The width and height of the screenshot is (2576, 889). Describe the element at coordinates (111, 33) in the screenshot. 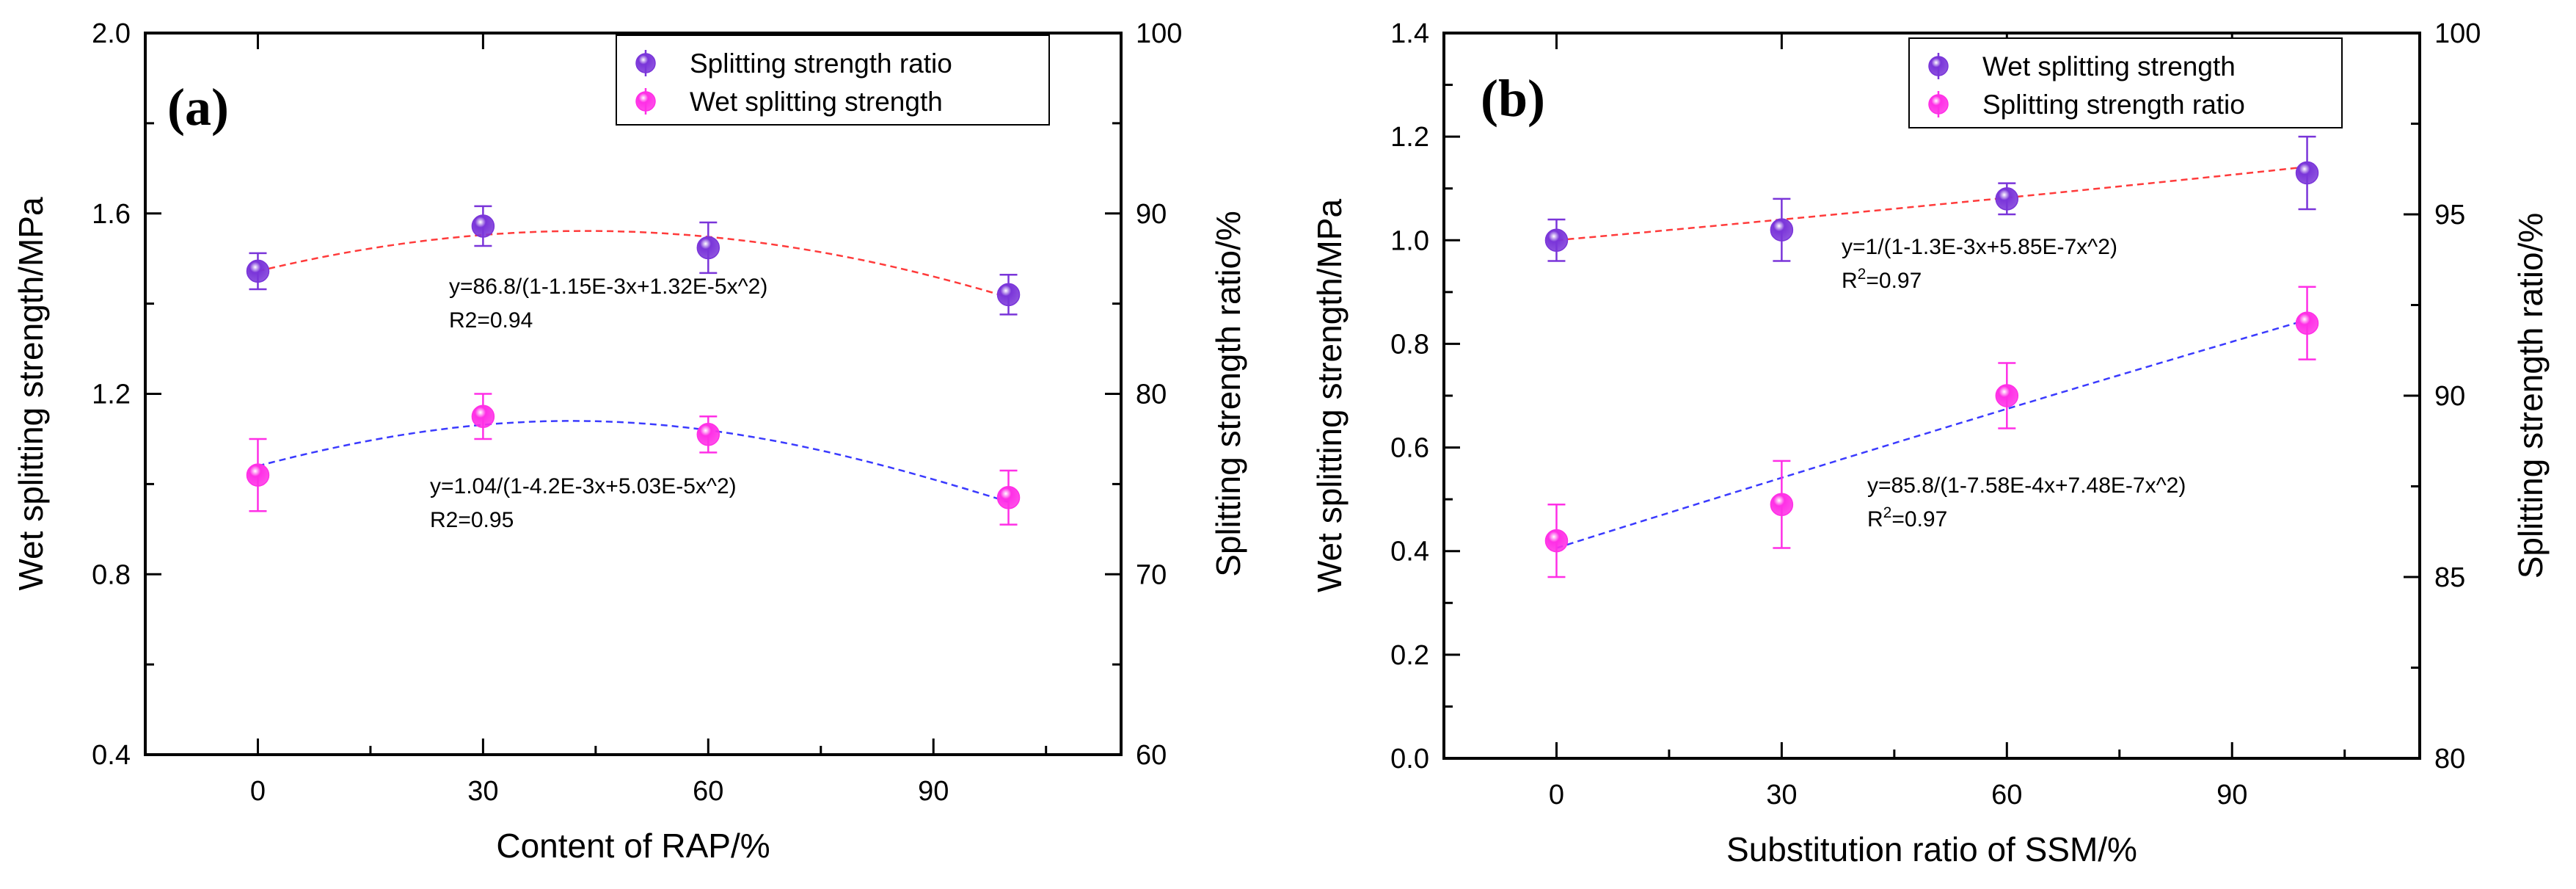

I see `y-left-tick-label: 2.0` at that location.